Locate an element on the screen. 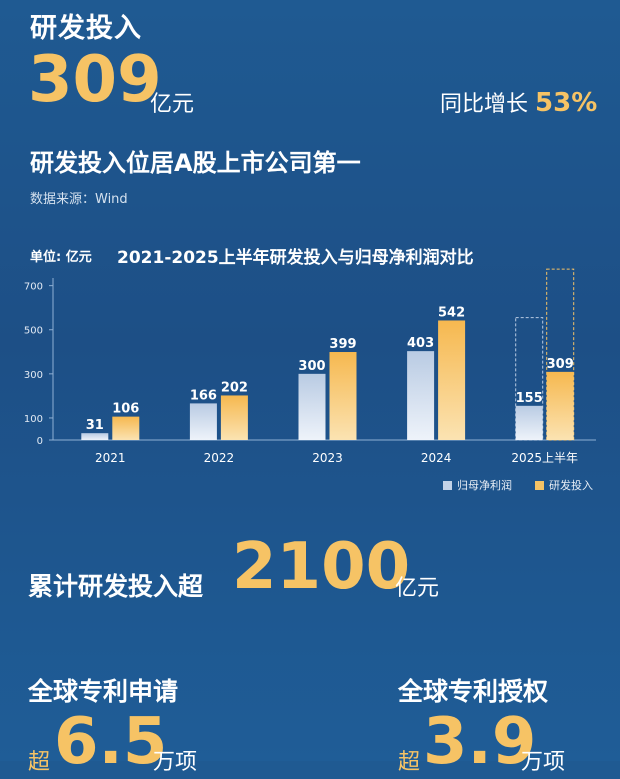 Image resolution: width=620 pixels, height=779 pixels. yoy-growth: 同比增长 53% is located at coordinates (518, 102).